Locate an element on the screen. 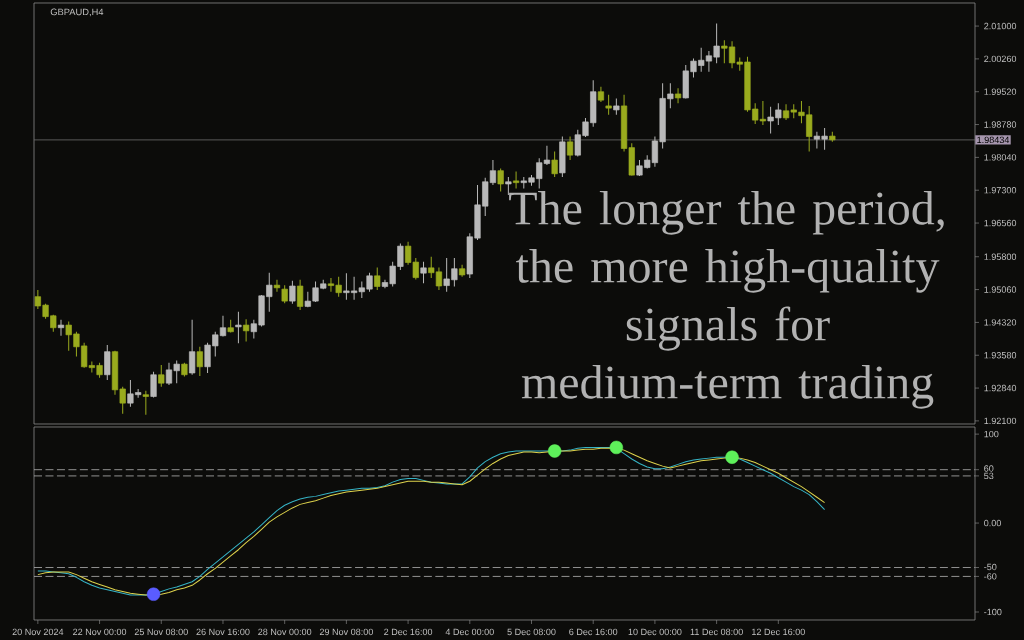 The image size is (1024, 640). y-tick-label: 1.92100 is located at coordinates (1000, 421).